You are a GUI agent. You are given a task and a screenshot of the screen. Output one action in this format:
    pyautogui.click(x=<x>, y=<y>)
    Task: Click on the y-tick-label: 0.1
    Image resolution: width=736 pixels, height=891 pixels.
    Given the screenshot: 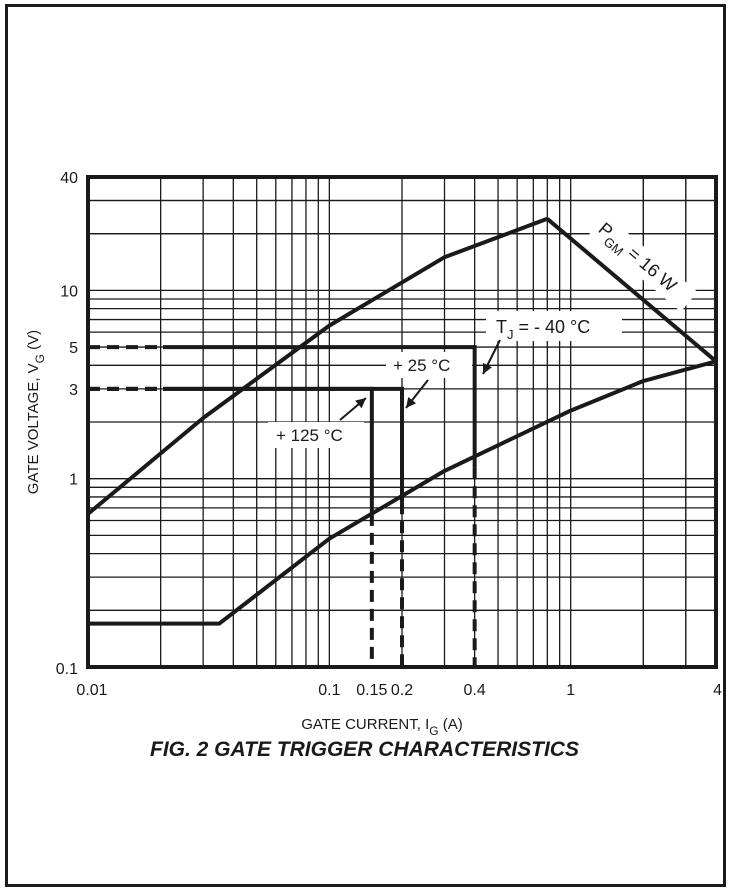 What is the action you would take?
    pyautogui.click(x=67, y=669)
    